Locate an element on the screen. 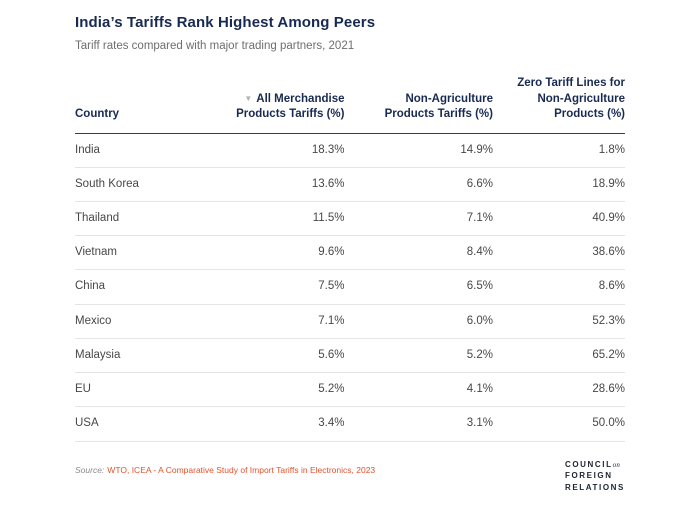  country-cell: EU is located at coordinates (149, 390).